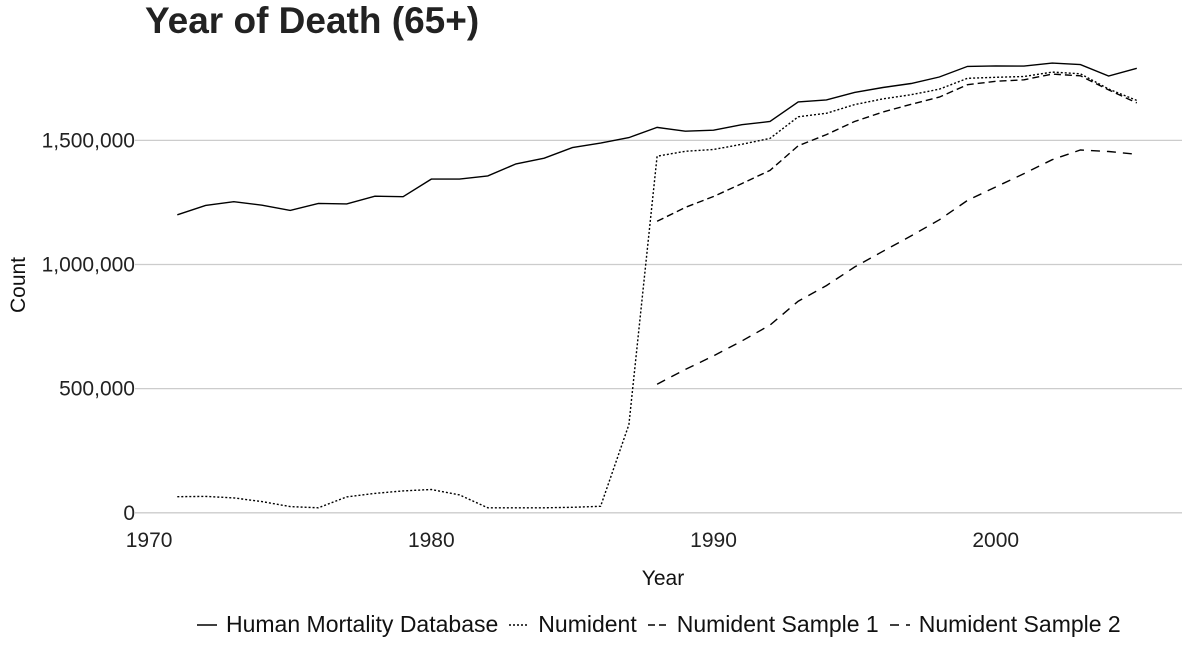  Describe the element at coordinates (88, 264) in the screenshot. I see `y-tick-label: 1,000,000` at that location.